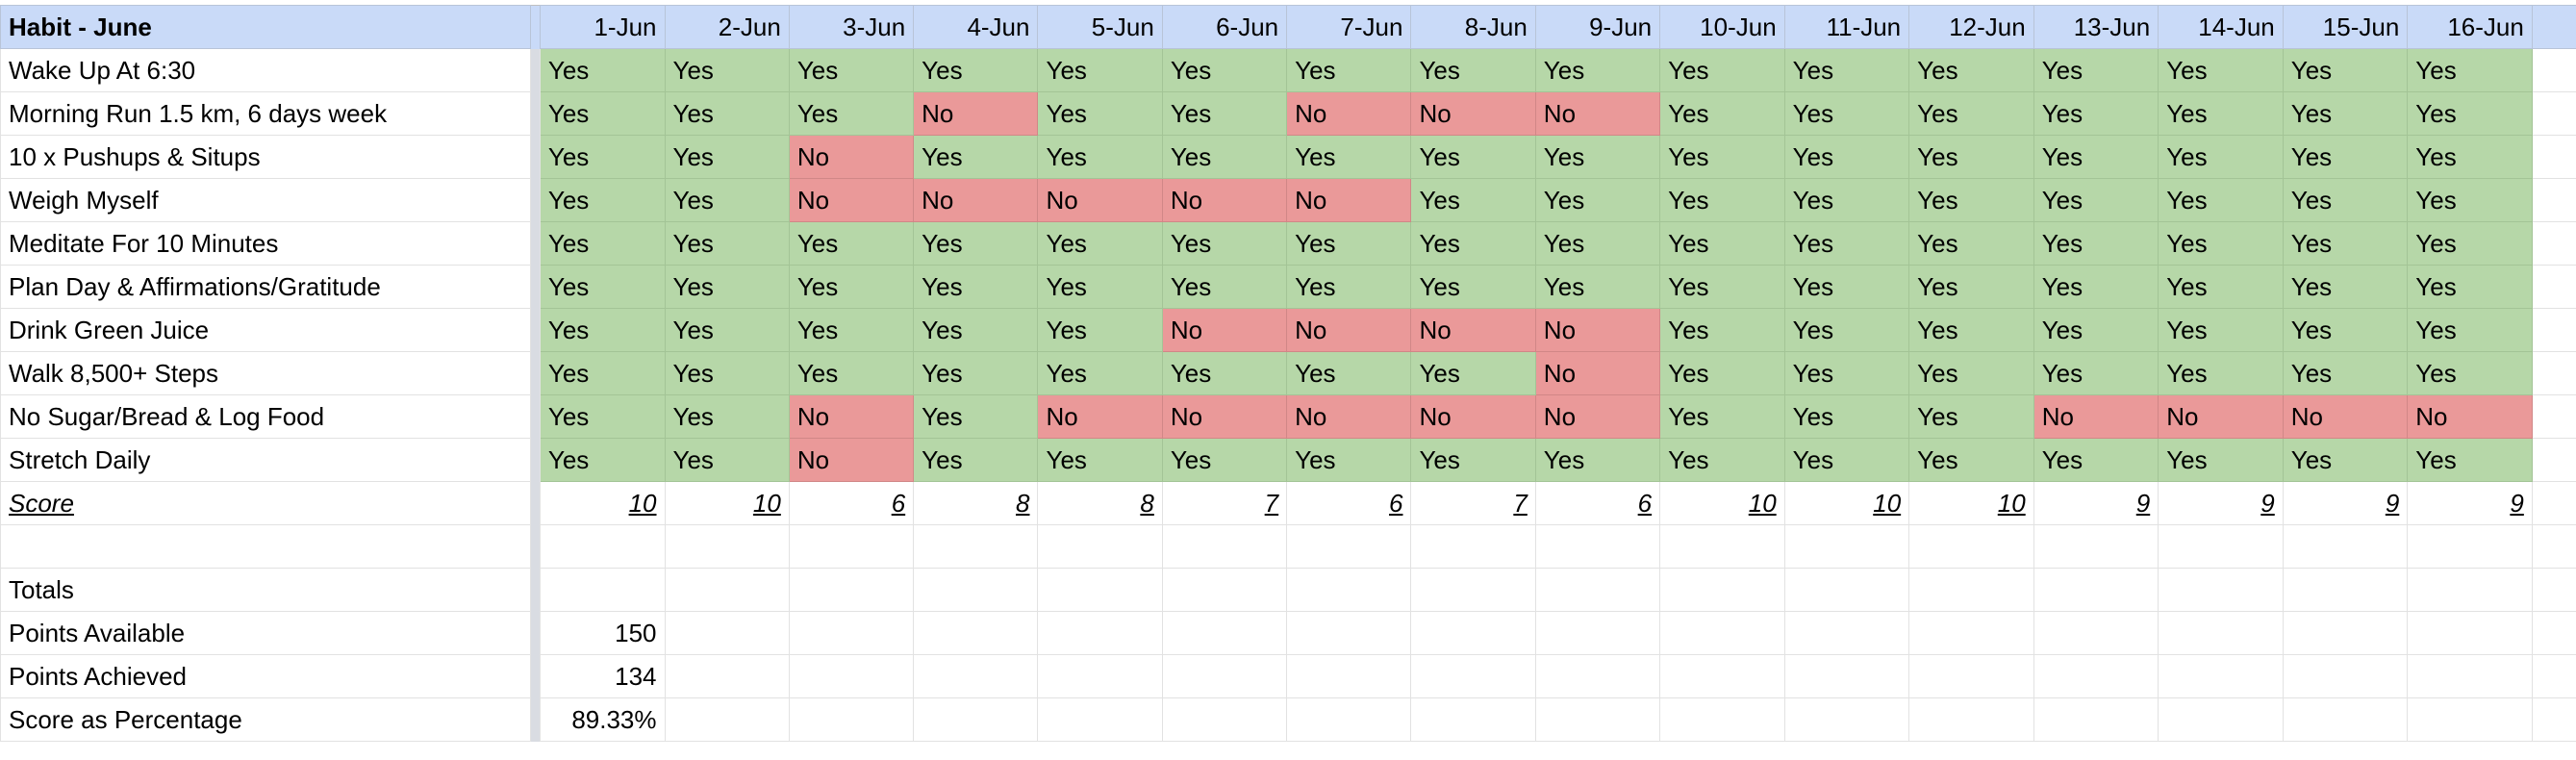 This screenshot has width=2576, height=760. I want to click on date-header-cell: 14-Jun, so click(2221, 27).